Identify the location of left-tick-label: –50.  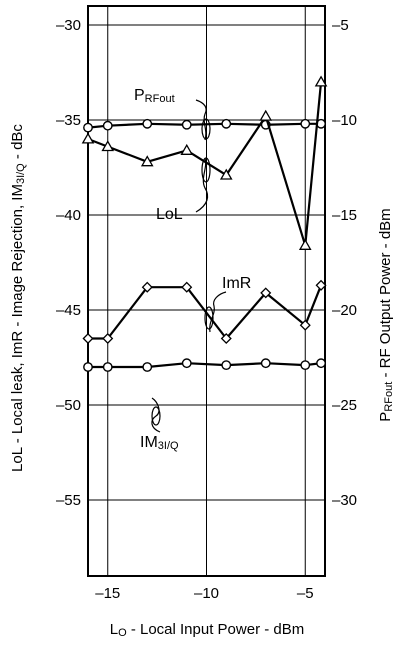
(68, 405).